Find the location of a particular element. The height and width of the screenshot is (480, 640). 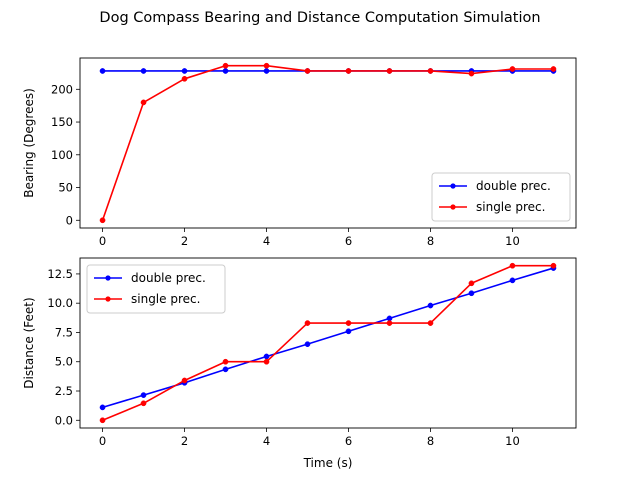

y-tick-label: 10.0 is located at coordinates (60, 303).